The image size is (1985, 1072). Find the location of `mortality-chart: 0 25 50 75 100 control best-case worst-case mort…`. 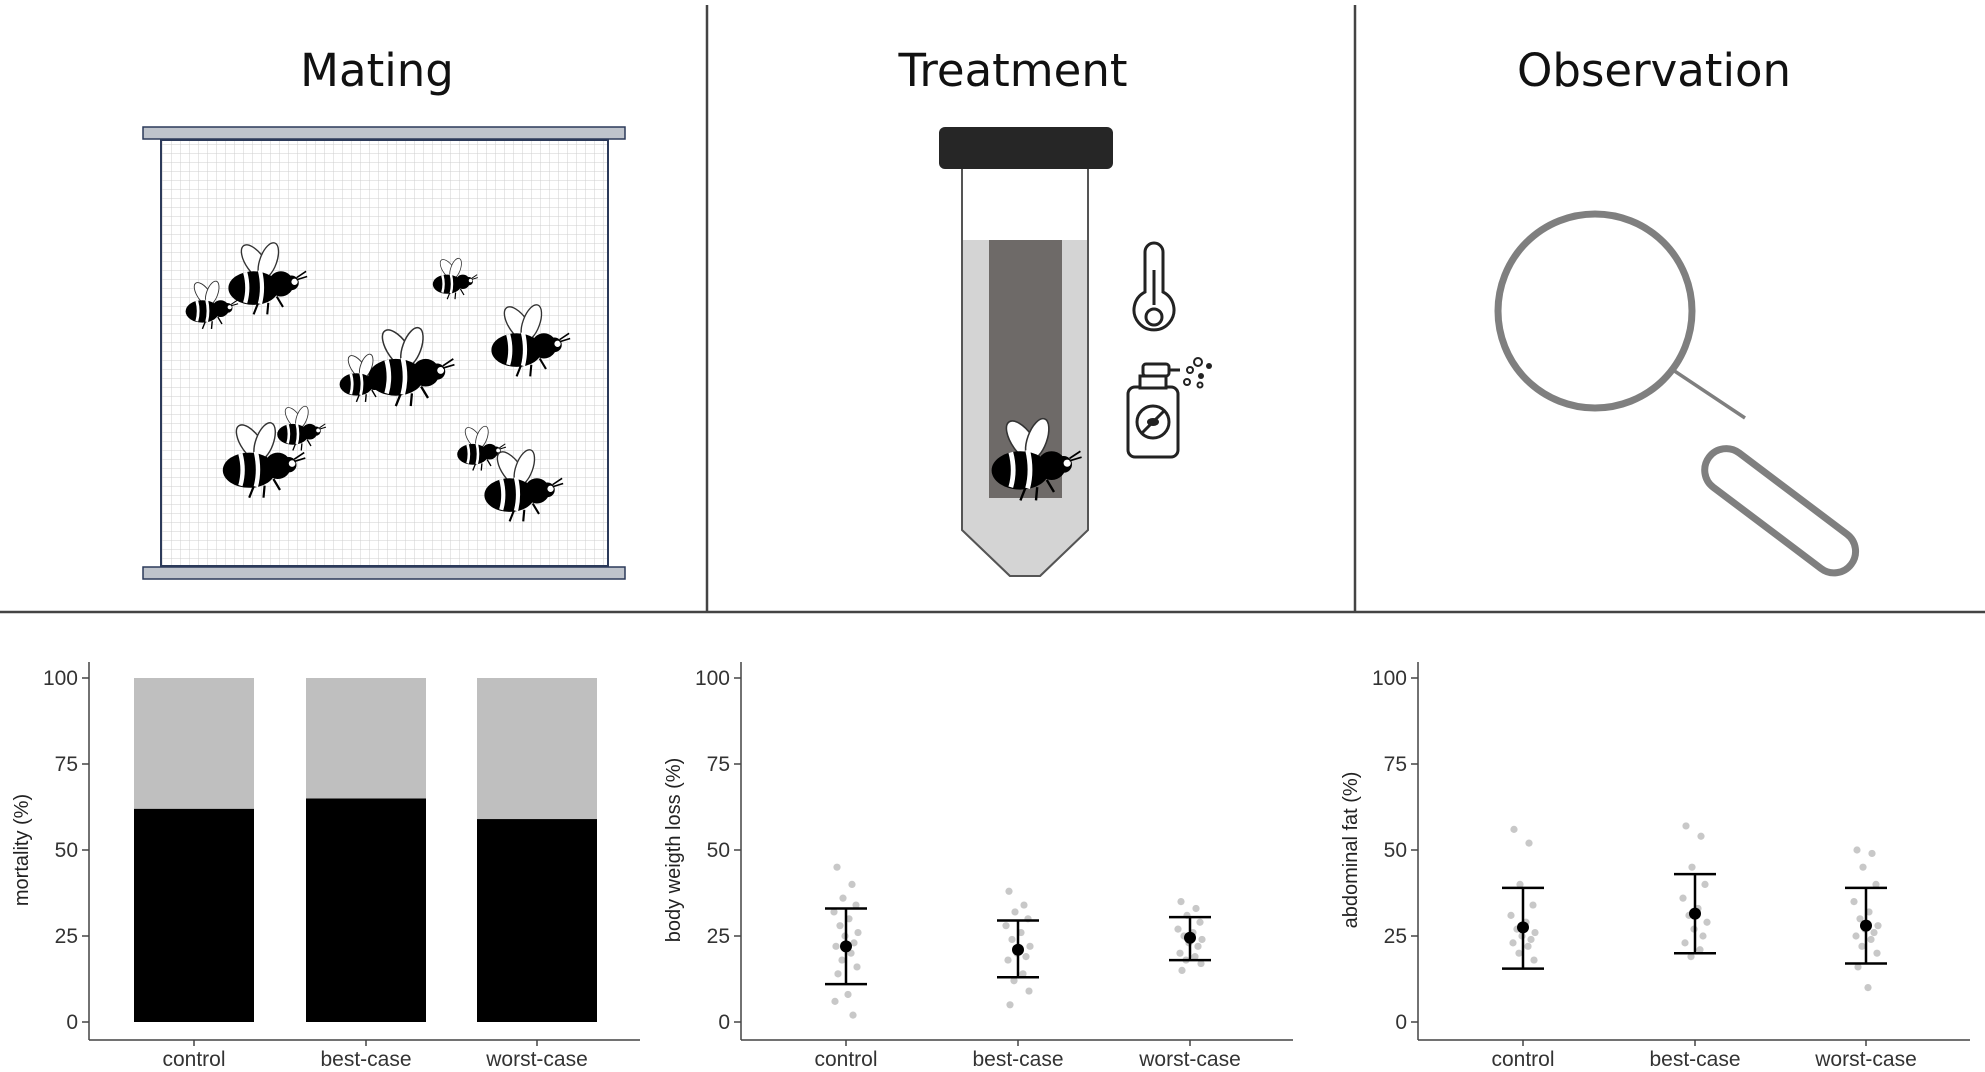

mortality-chart: 0 25 50 75 100 control best-case worst-case mort… is located at coordinates (325, 866).